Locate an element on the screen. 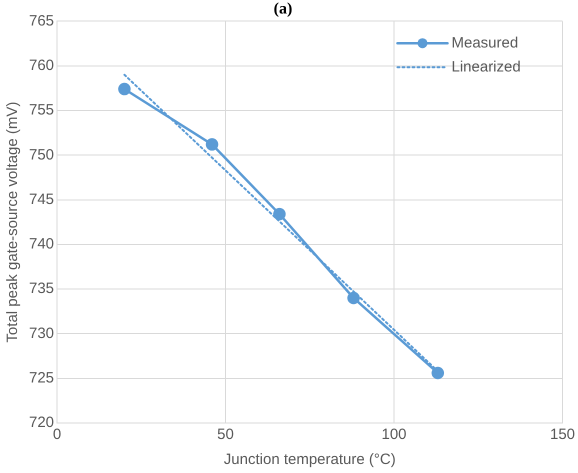 This screenshot has width=578, height=473. x-tick-label: 50 is located at coordinates (225, 435).